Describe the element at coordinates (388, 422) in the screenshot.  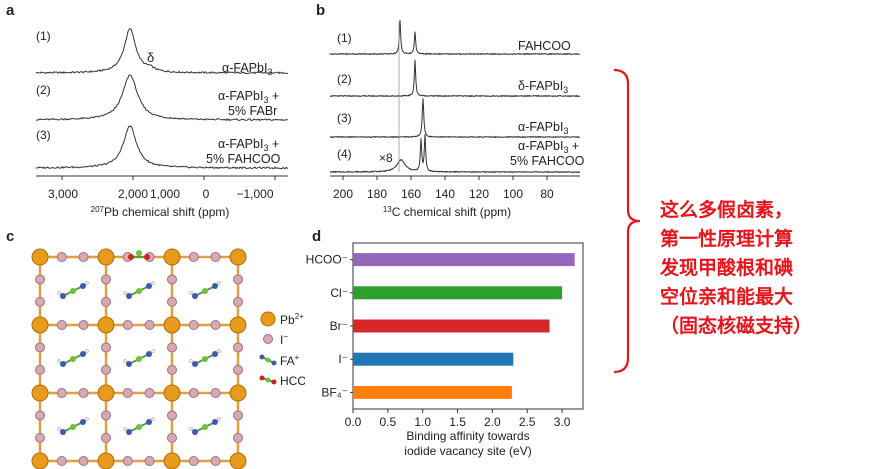
I see `x-tick-label-d-1: 0.5` at that location.